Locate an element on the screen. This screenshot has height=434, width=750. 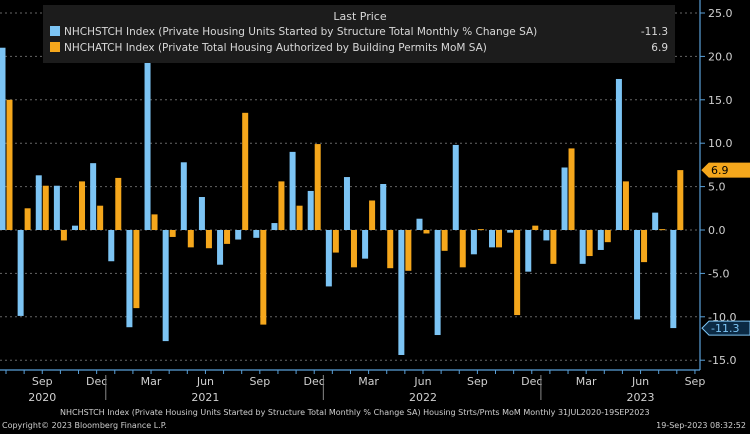
x-year-label: 2021 is located at coordinates (205, 397).